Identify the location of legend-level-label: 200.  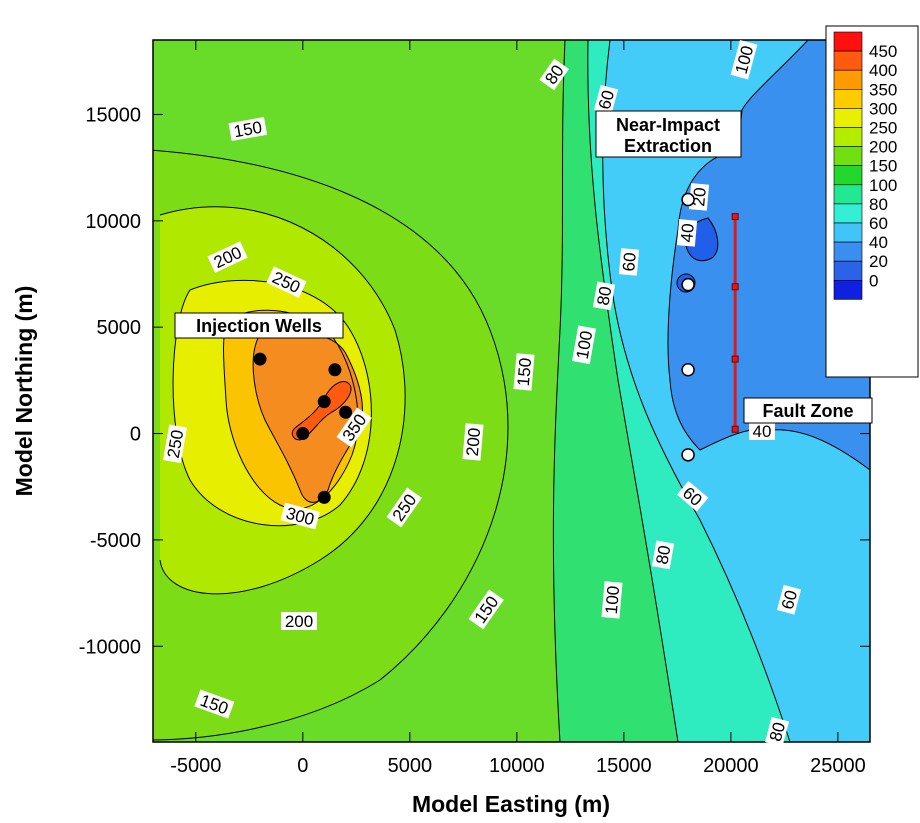
(883, 147).